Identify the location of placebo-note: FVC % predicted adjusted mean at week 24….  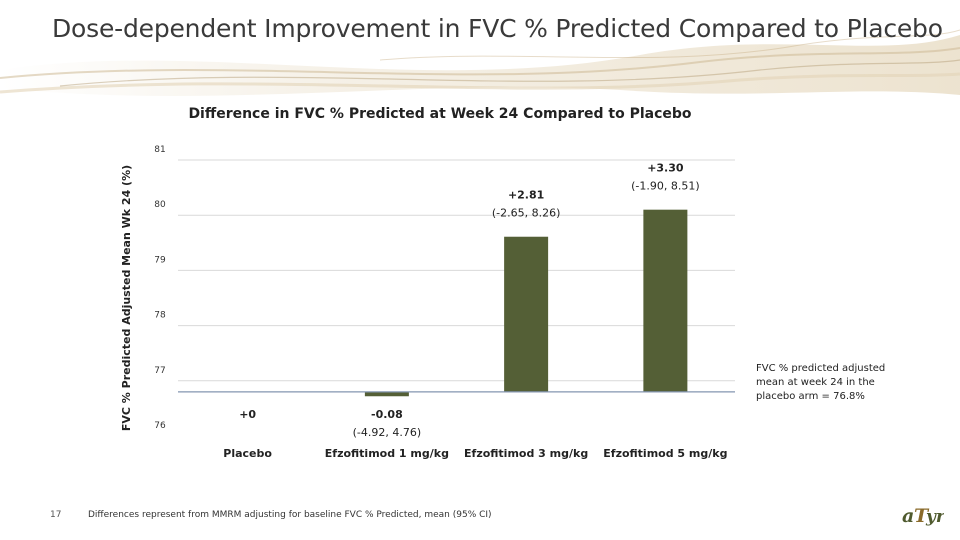
(821, 382).